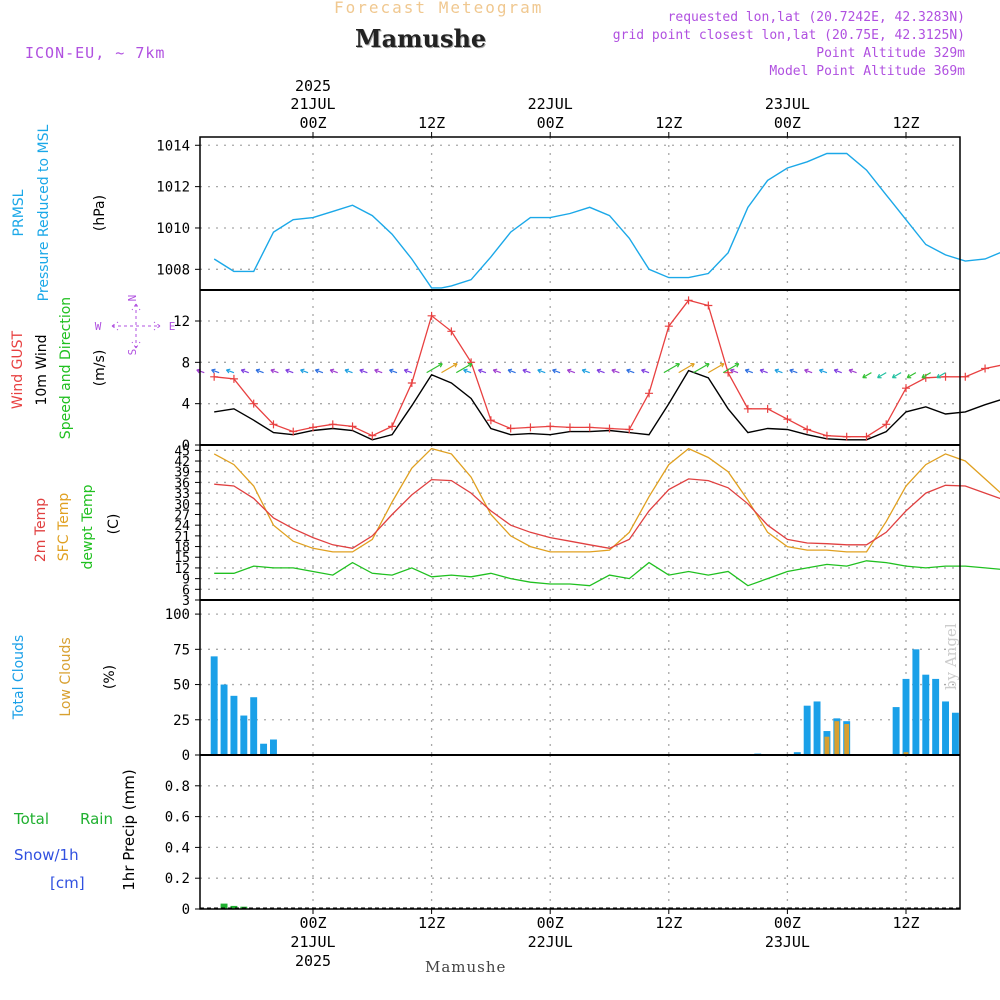 The image size is (1000, 1000). I want to click on temp-label-sfc: SFC Temp, so click(64, 527).